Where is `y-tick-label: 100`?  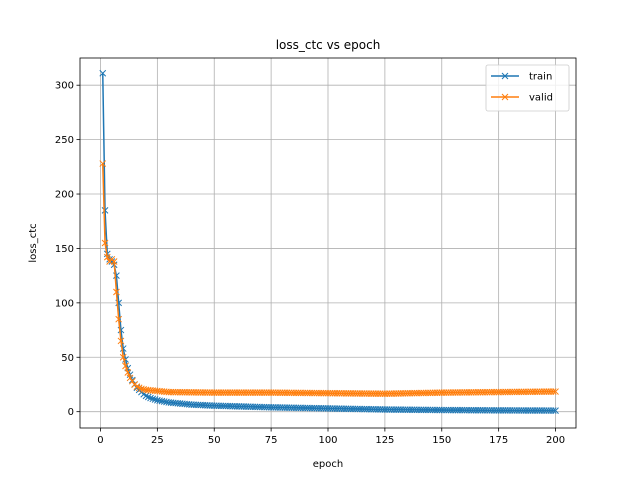
y-tick-label: 100 is located at coordinates (64, 303).